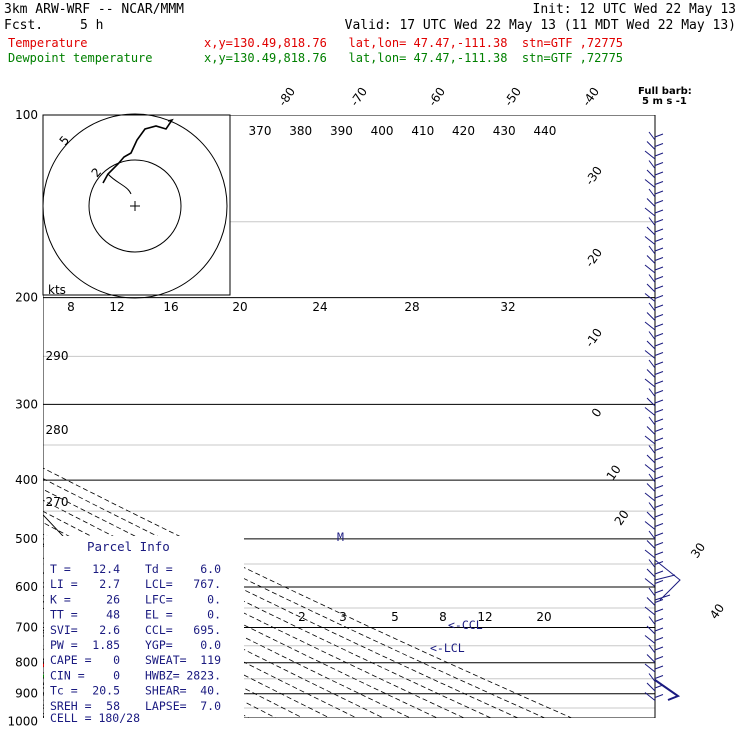 The height and width of the screenshot is (740, 740). I want to click on parcel-param-value: 2.7, so click(109, 584).